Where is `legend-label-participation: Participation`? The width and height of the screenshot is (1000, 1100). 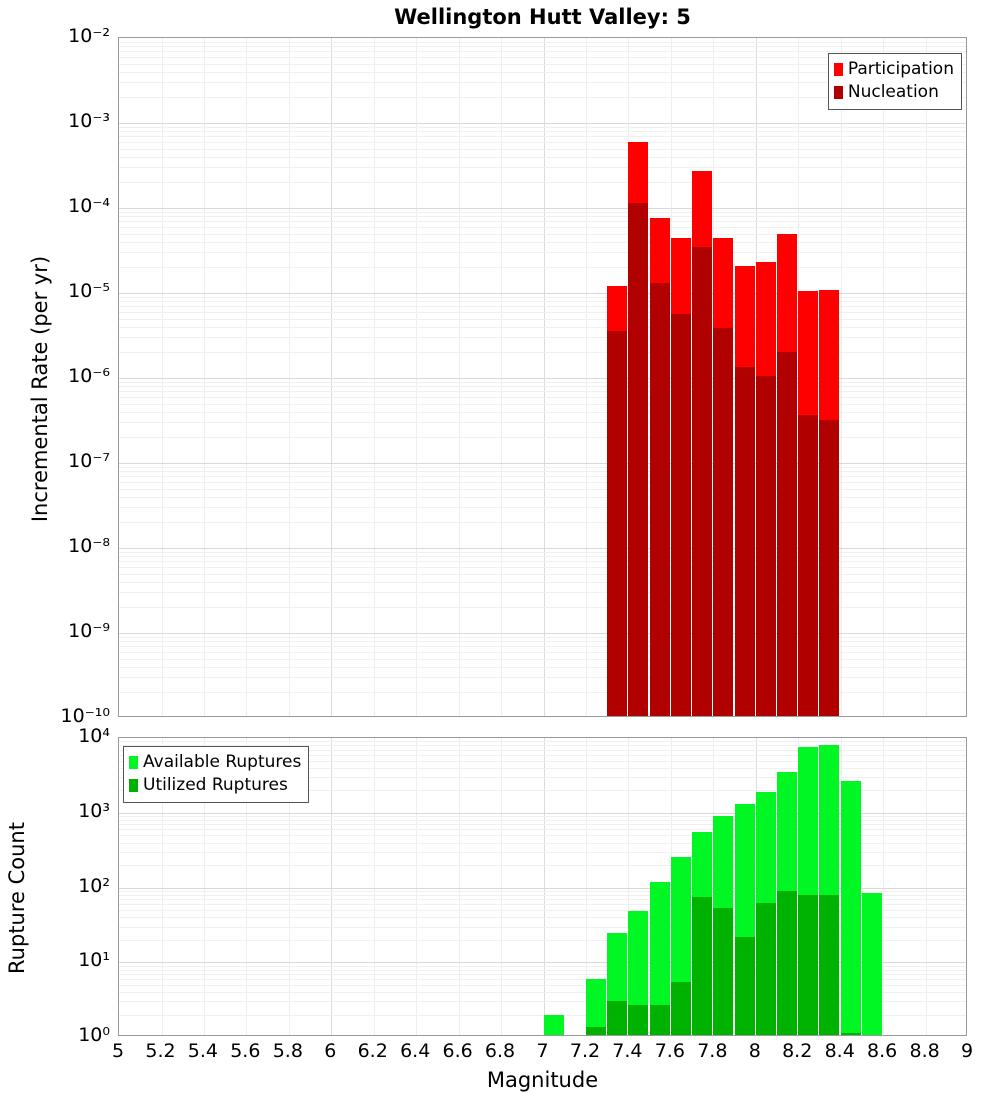 legend-label-participation: Participation is located at coordinates (900, 69).